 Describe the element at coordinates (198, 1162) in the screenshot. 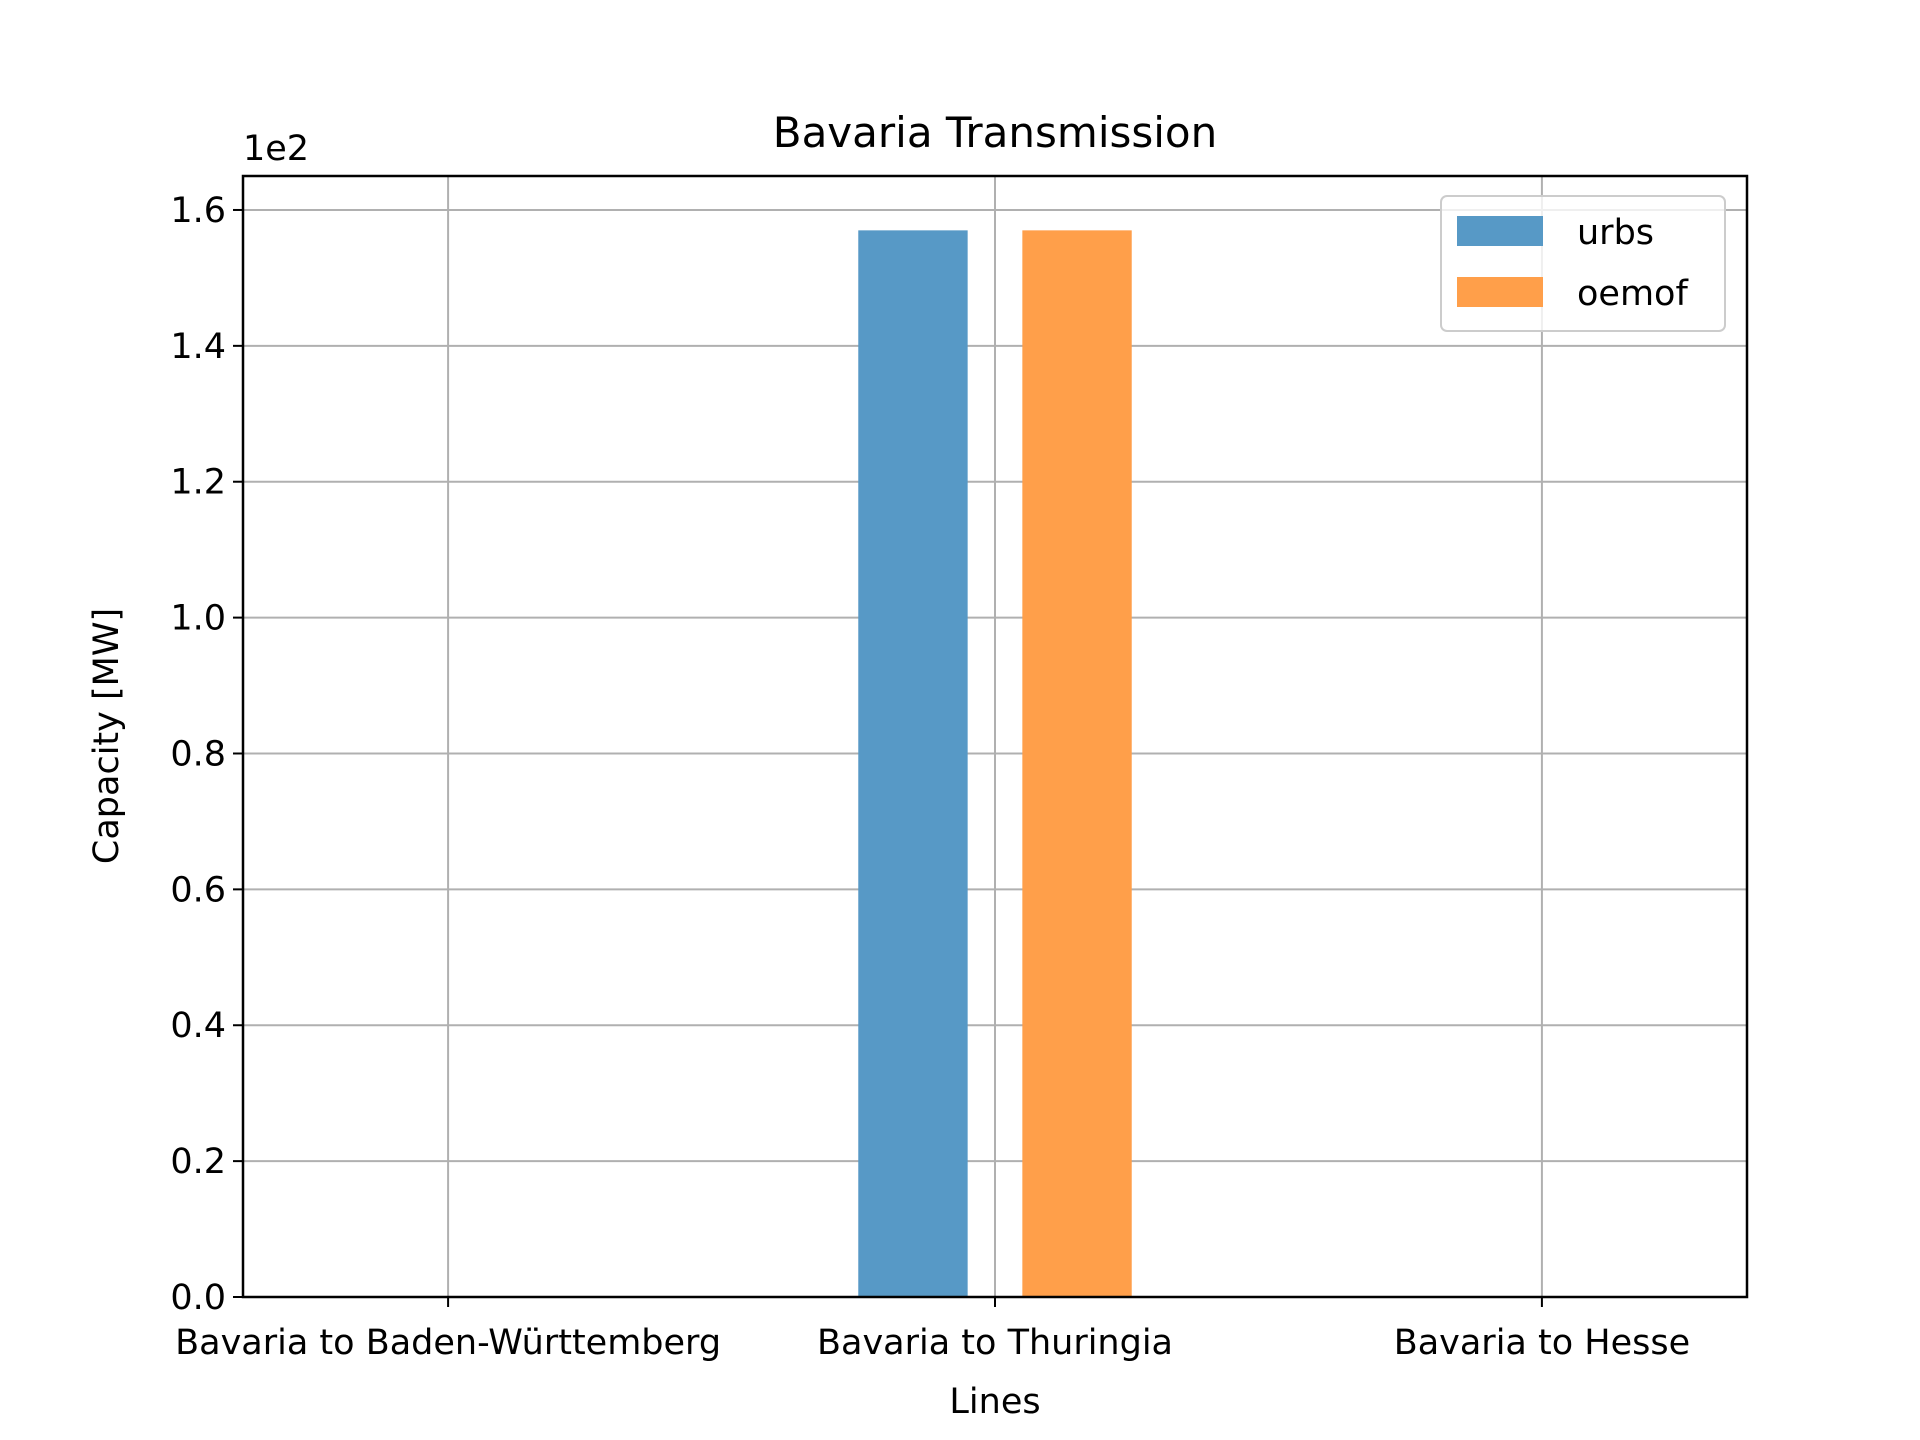

I see `y-tick-label: 0.2` at that location.